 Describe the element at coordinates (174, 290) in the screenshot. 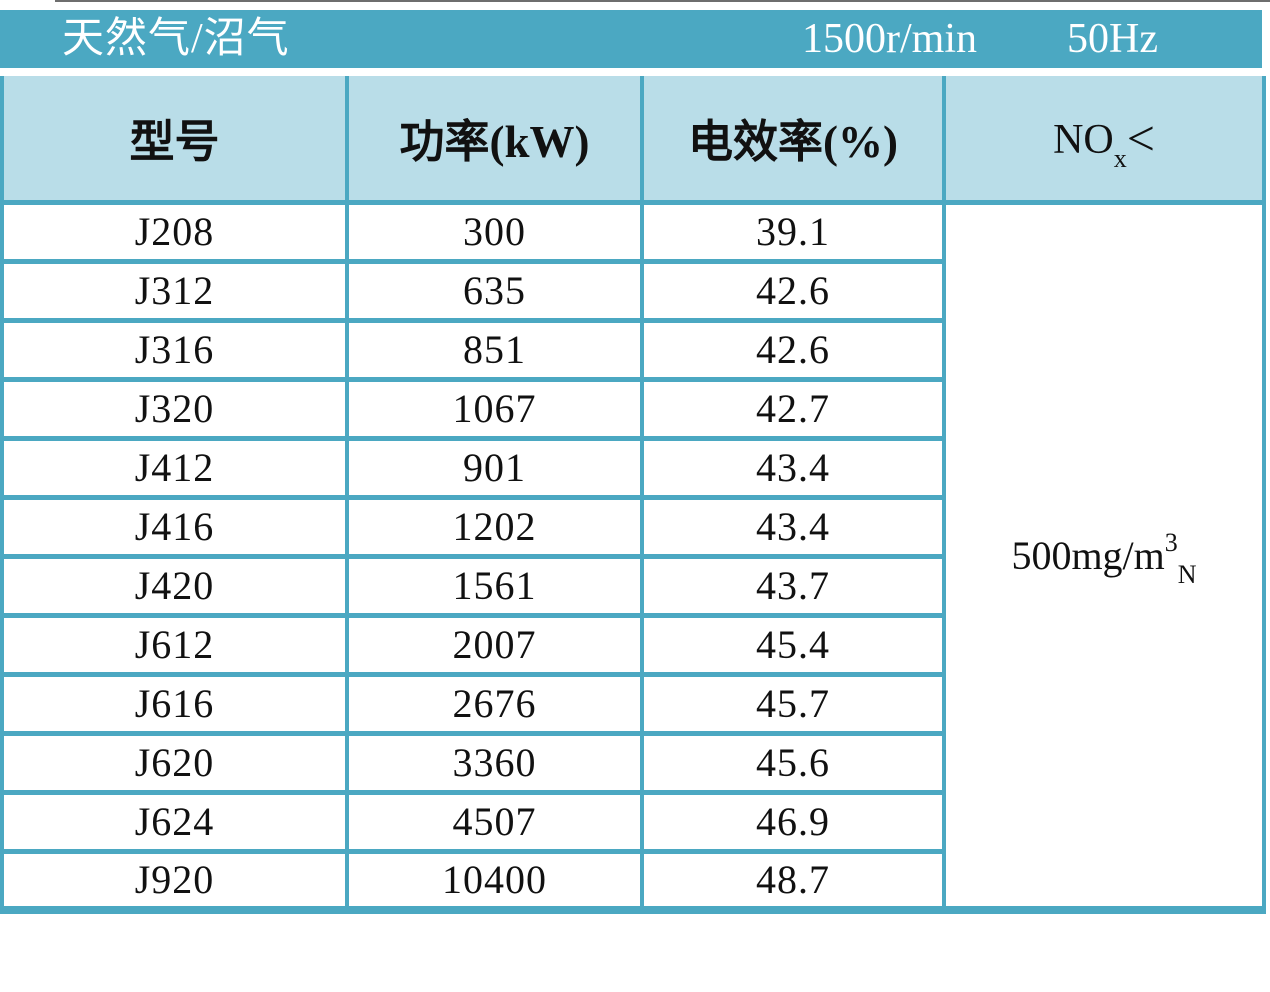

I see `model-cell: J312` at that location.